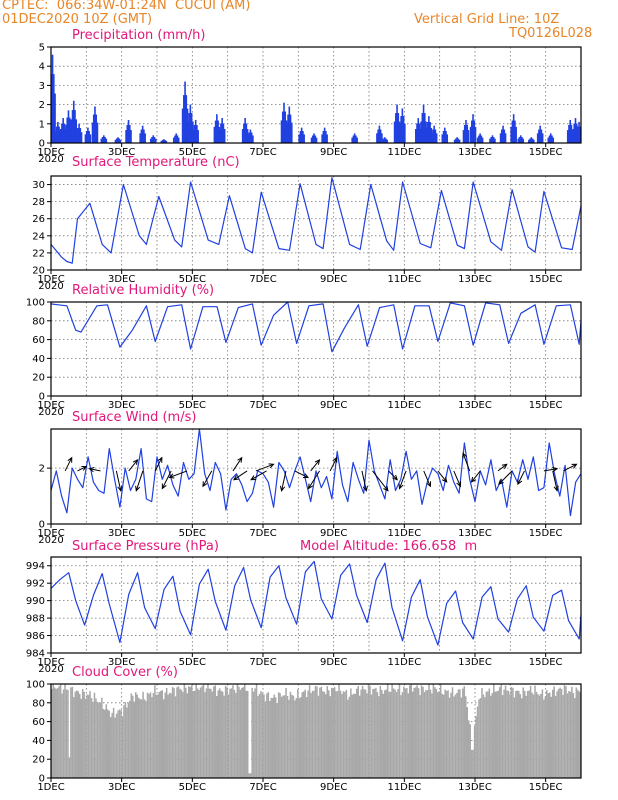 This screenshot has width=618, height=800. I want to click on x-tick-label: 13DEC, so click(475, 405).